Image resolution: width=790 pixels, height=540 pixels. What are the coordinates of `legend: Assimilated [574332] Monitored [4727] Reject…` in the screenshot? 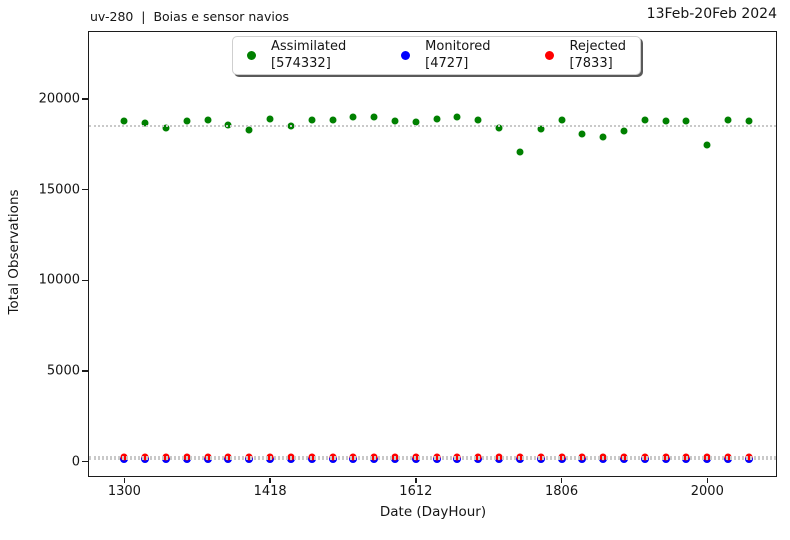 It's located at (436, 55).